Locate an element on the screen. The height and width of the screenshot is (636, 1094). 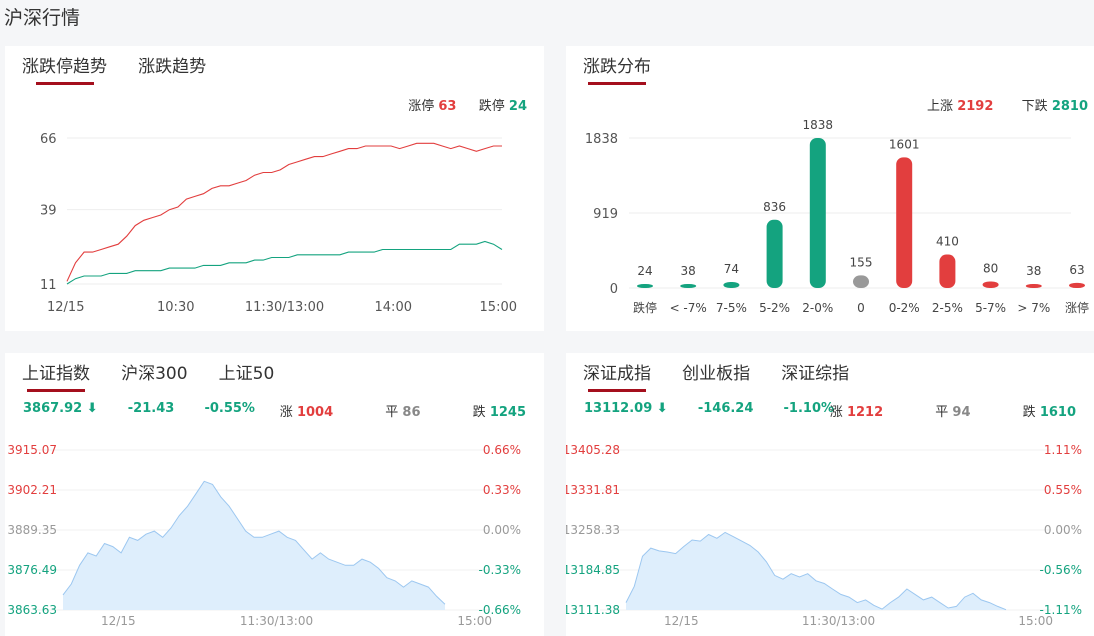
tab-sz-component: 深证成指 is located at coordinates (617, 378).